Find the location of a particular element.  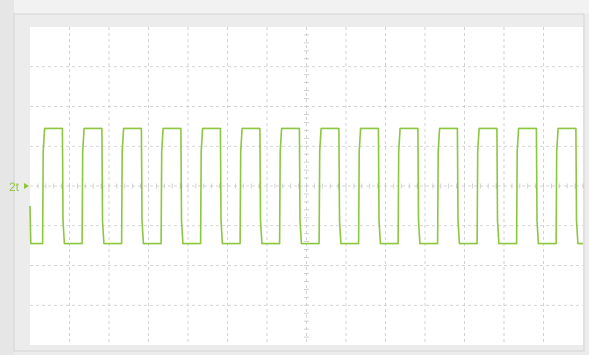

left-edge-strip is located at coordinates (7, 177).